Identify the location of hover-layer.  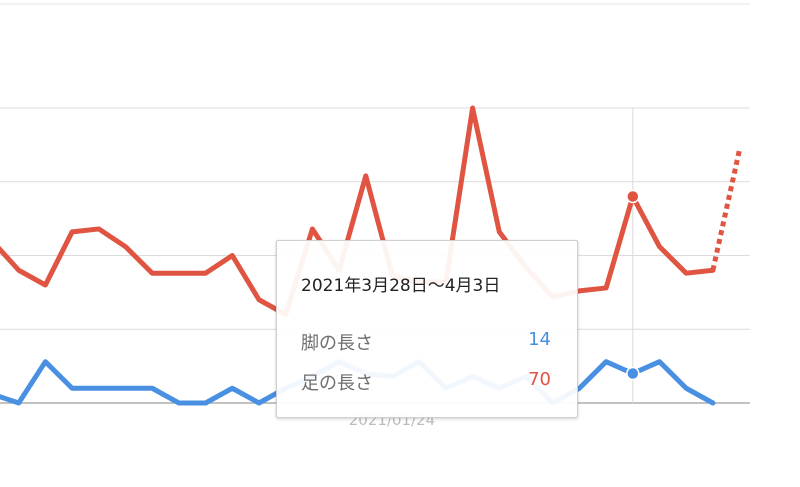
(633, 285).